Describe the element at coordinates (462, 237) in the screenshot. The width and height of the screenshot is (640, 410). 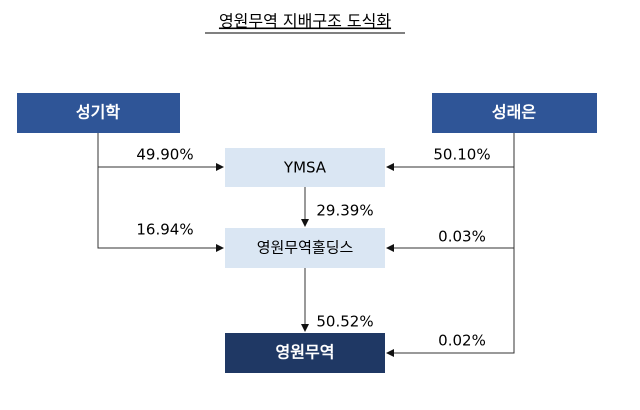
I see `edge-label: 0.03%` at that location.